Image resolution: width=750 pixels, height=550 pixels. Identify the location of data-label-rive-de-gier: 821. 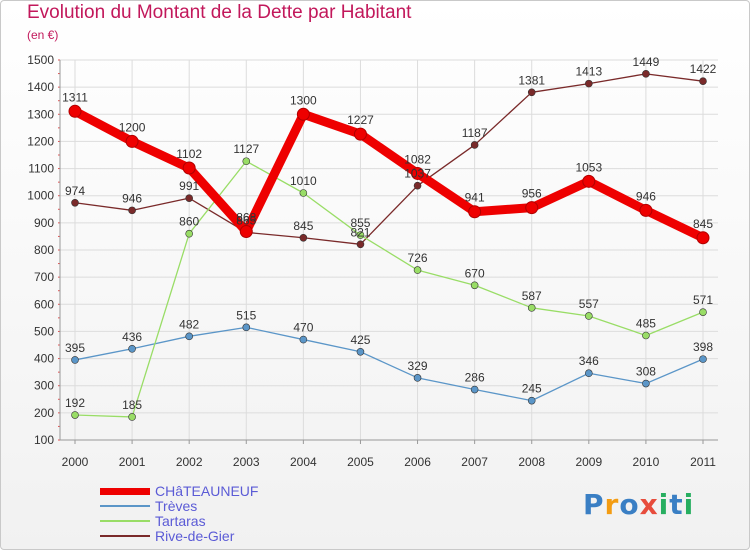
(360, 232).